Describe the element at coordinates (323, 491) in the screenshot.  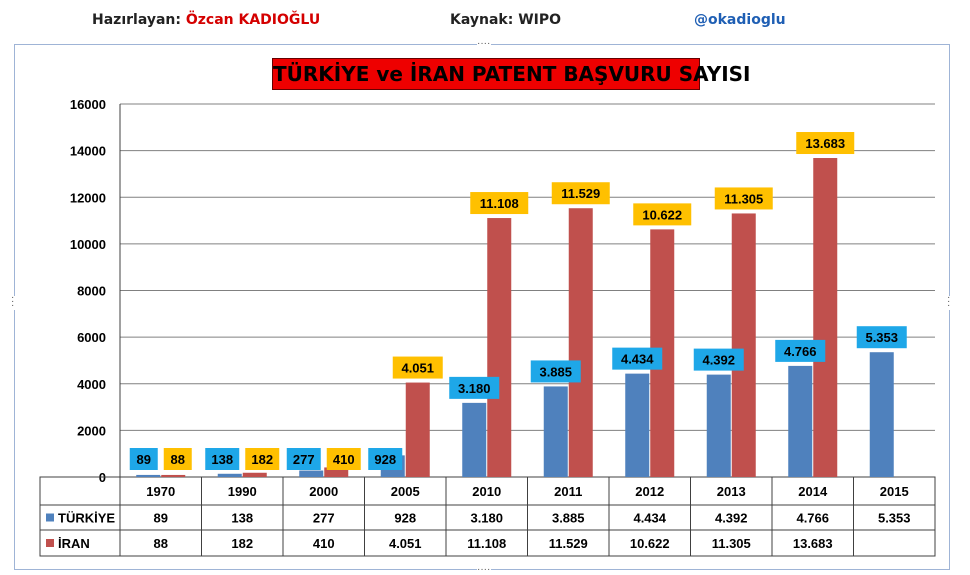
I see `x-tick-label: 2000` at that location.